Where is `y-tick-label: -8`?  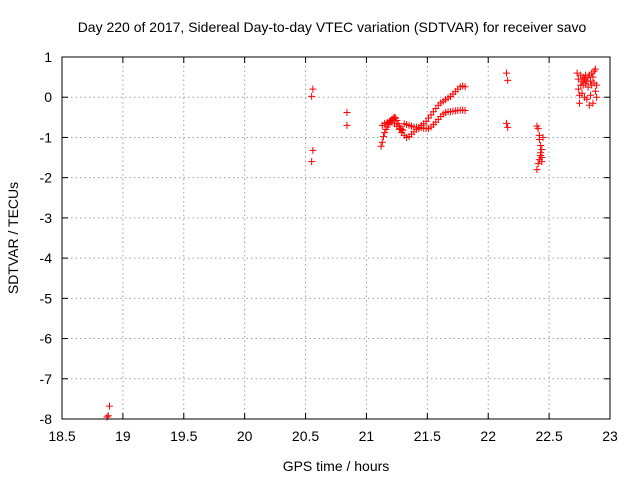
y-tick-label: -8 is located at coordinates (46, 419).